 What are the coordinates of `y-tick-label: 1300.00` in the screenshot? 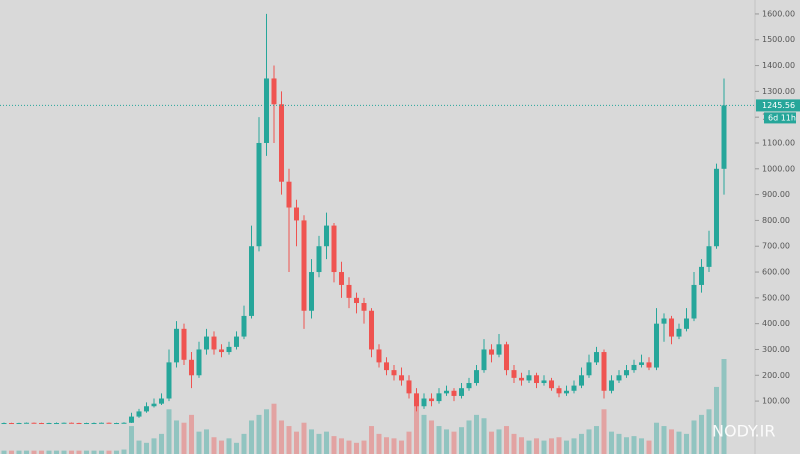 It's located at (778, 91).